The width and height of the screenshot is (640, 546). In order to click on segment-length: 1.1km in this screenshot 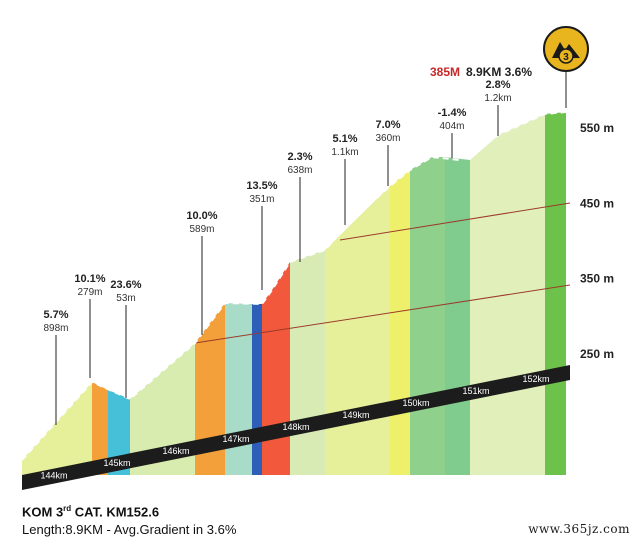, I will do `click(344, 152)`.